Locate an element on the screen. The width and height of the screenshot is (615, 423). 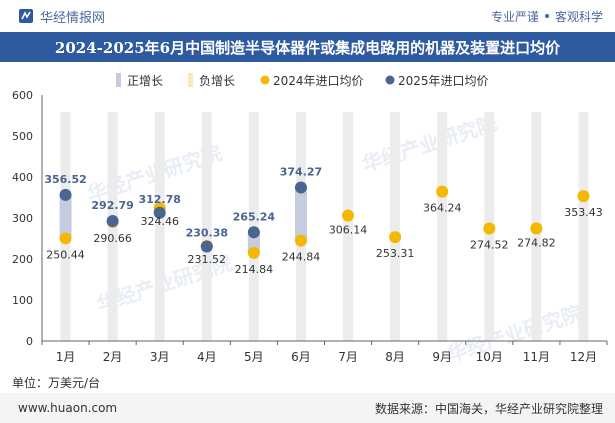
x-tick-label: 3月 is located at coordinates (160, 357).